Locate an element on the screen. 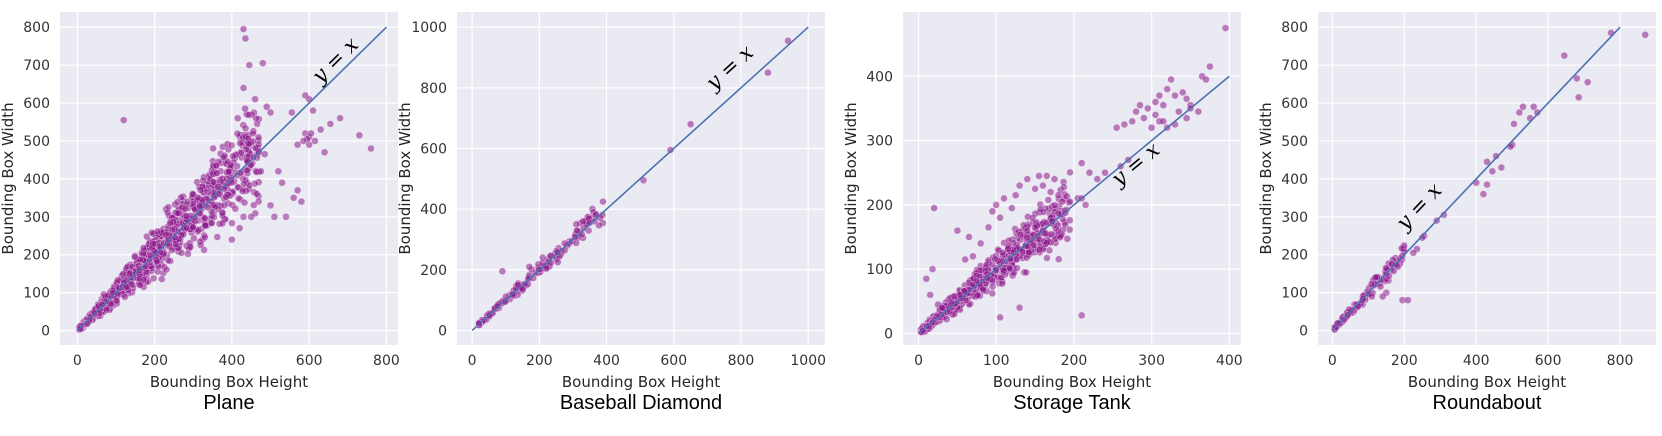 Image resolution: width=1662 pixels, height=436 pixels. y-tick-label: 200 is located at coordinates (879, 206).